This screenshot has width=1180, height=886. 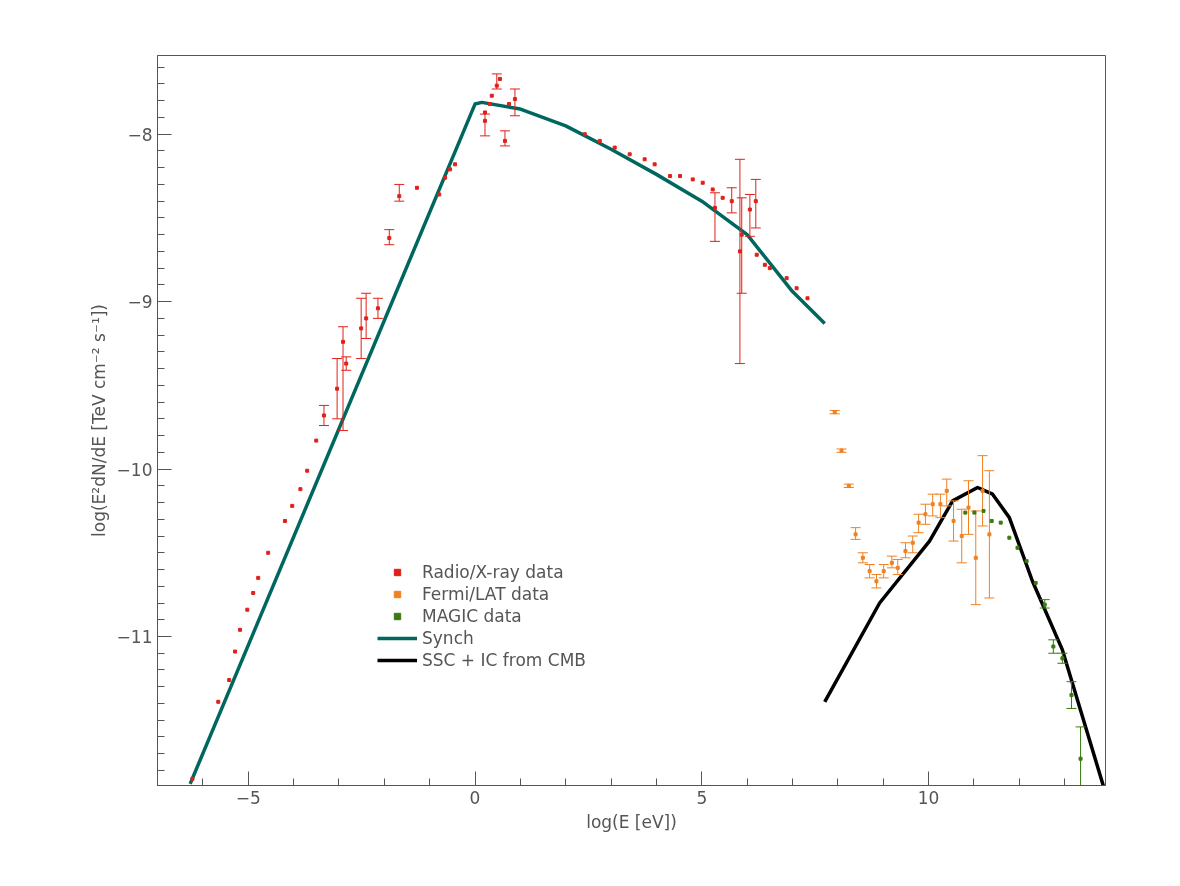 What do you see at coordinates (472, 616) in the screenshot?
I see `legend-label: MAGIC data` at bounding box center [472, 616].